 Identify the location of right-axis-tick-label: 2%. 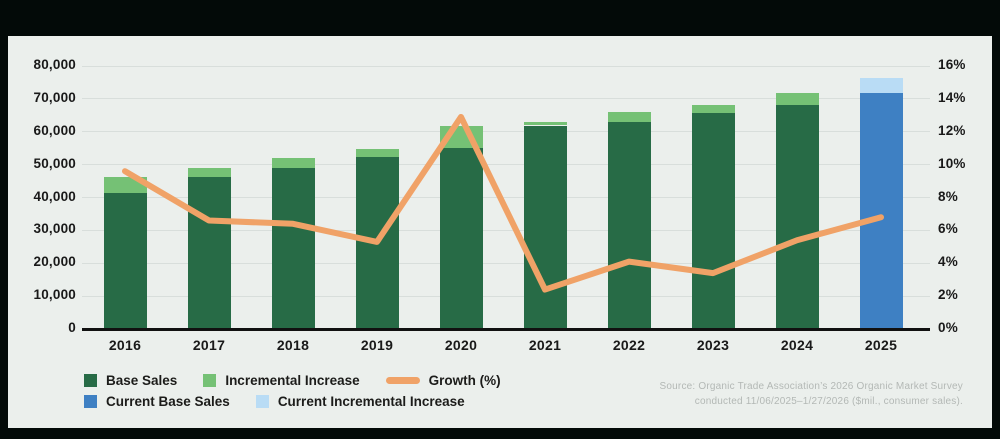
(948, 295).